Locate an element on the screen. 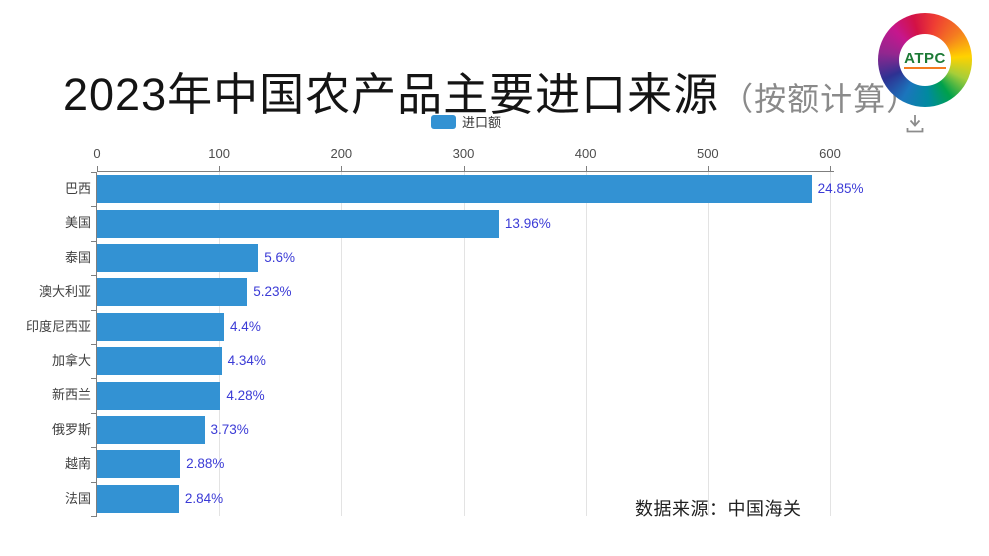 This screenshot has width=989, height=556. atpc-logo: ATPC is located at coordinates (925, 60).